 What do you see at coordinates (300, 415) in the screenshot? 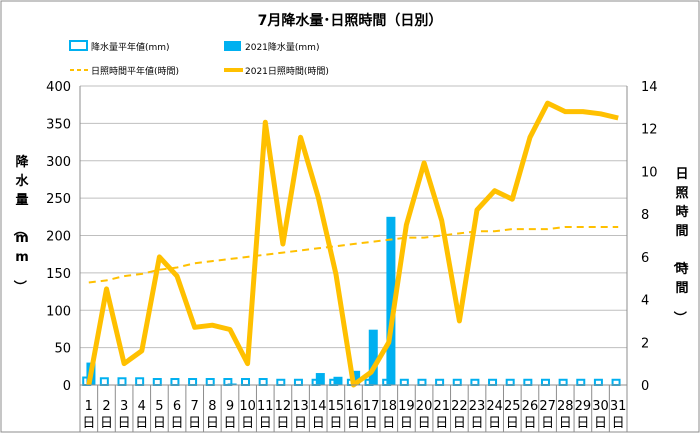
I see `x-tick-label: 13 日` at bounding box center [300, 415].